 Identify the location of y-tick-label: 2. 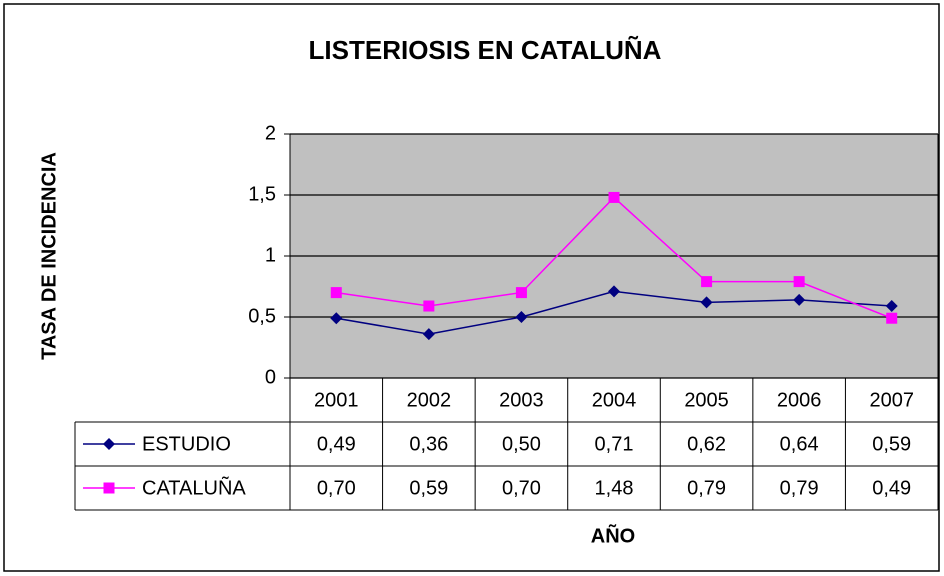
(270, 133).